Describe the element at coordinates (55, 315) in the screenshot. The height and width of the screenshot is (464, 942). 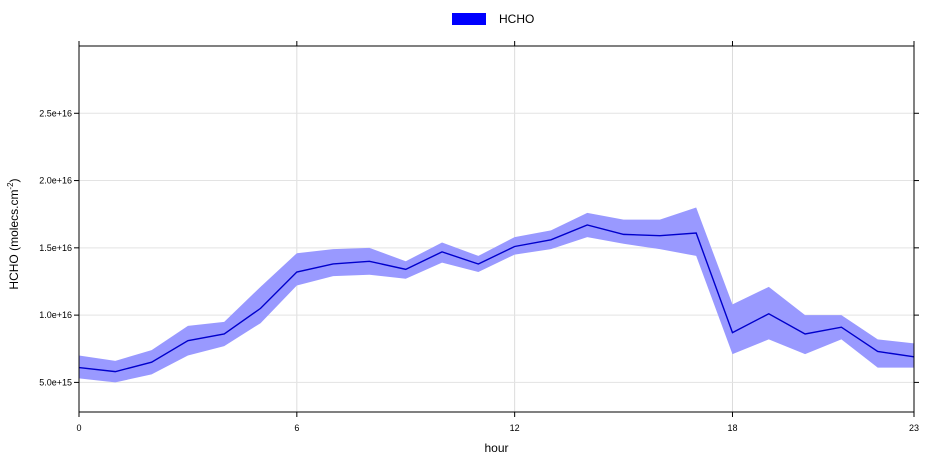
I see `y-tick-label: 1.0e+16` at that location.